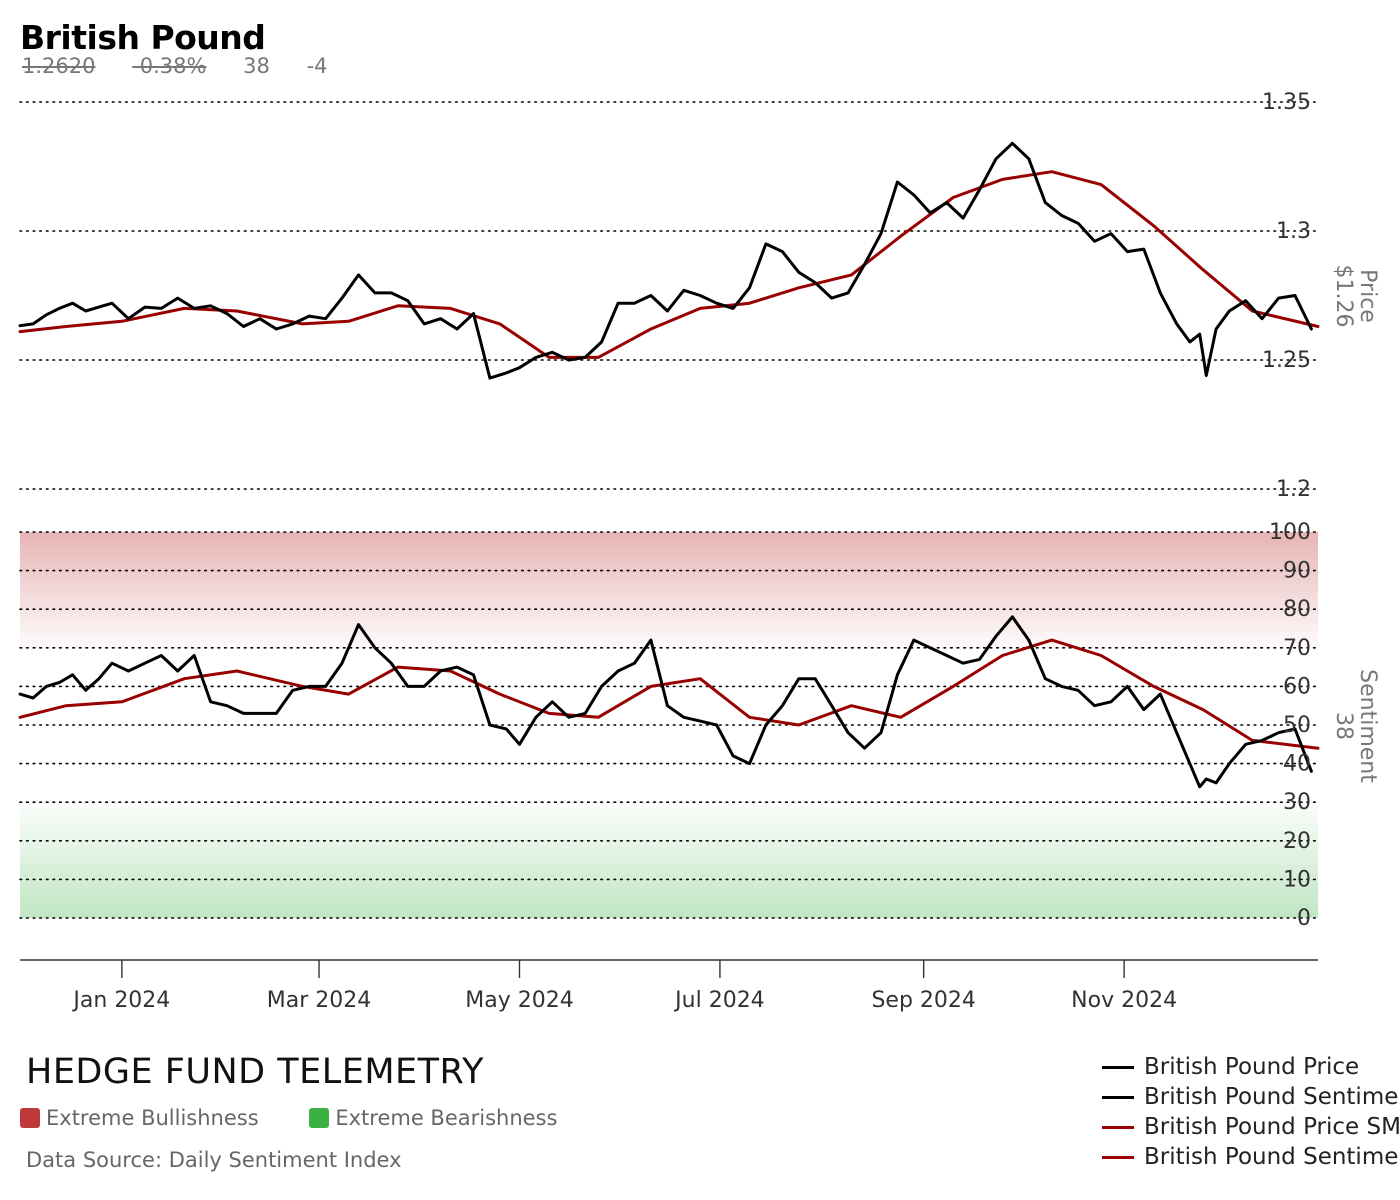 This screenshot has width=1400, height=1200. Describe the element at coordinates (1286, 102) in the screenshot. I see `price-tick-label: 1.35` at that location.